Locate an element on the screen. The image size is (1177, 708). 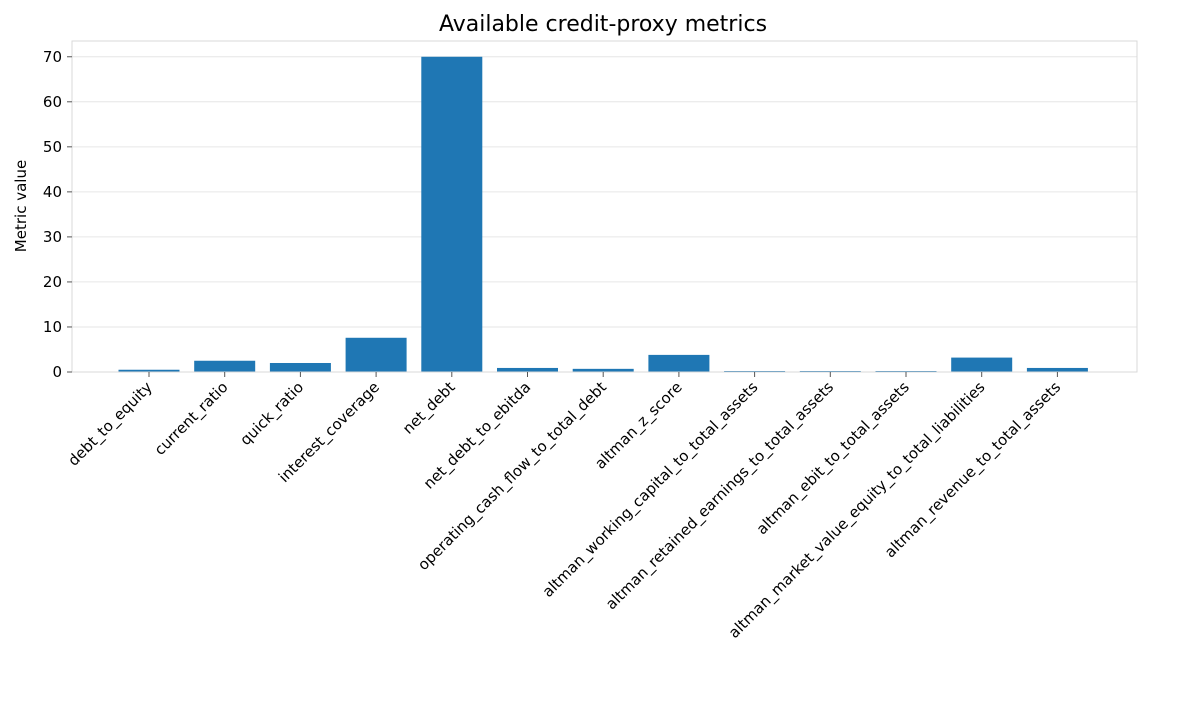
y-tick-label: 50 is located at coordinates (52, 147).